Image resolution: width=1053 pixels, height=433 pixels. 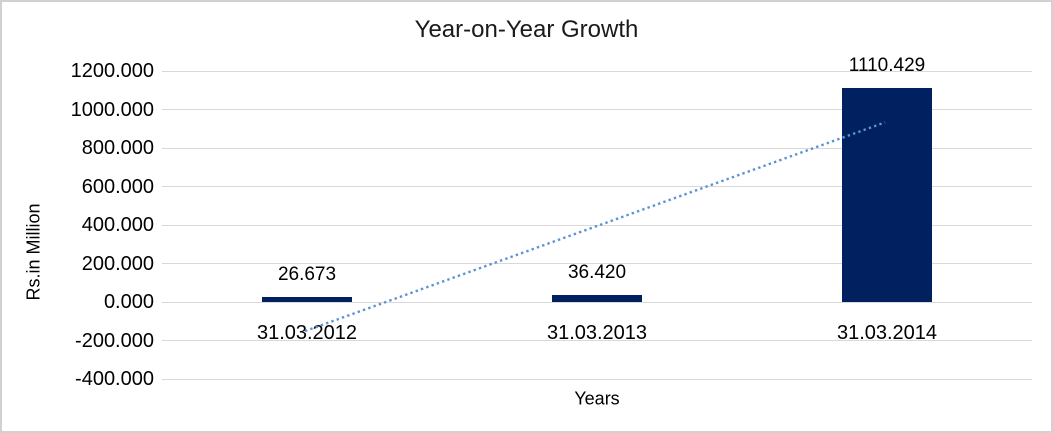 What do you see at coordinates (597, 333) in the screenshot?
I see `category-label: 31.03.2013` at bounding box center [597, 333].